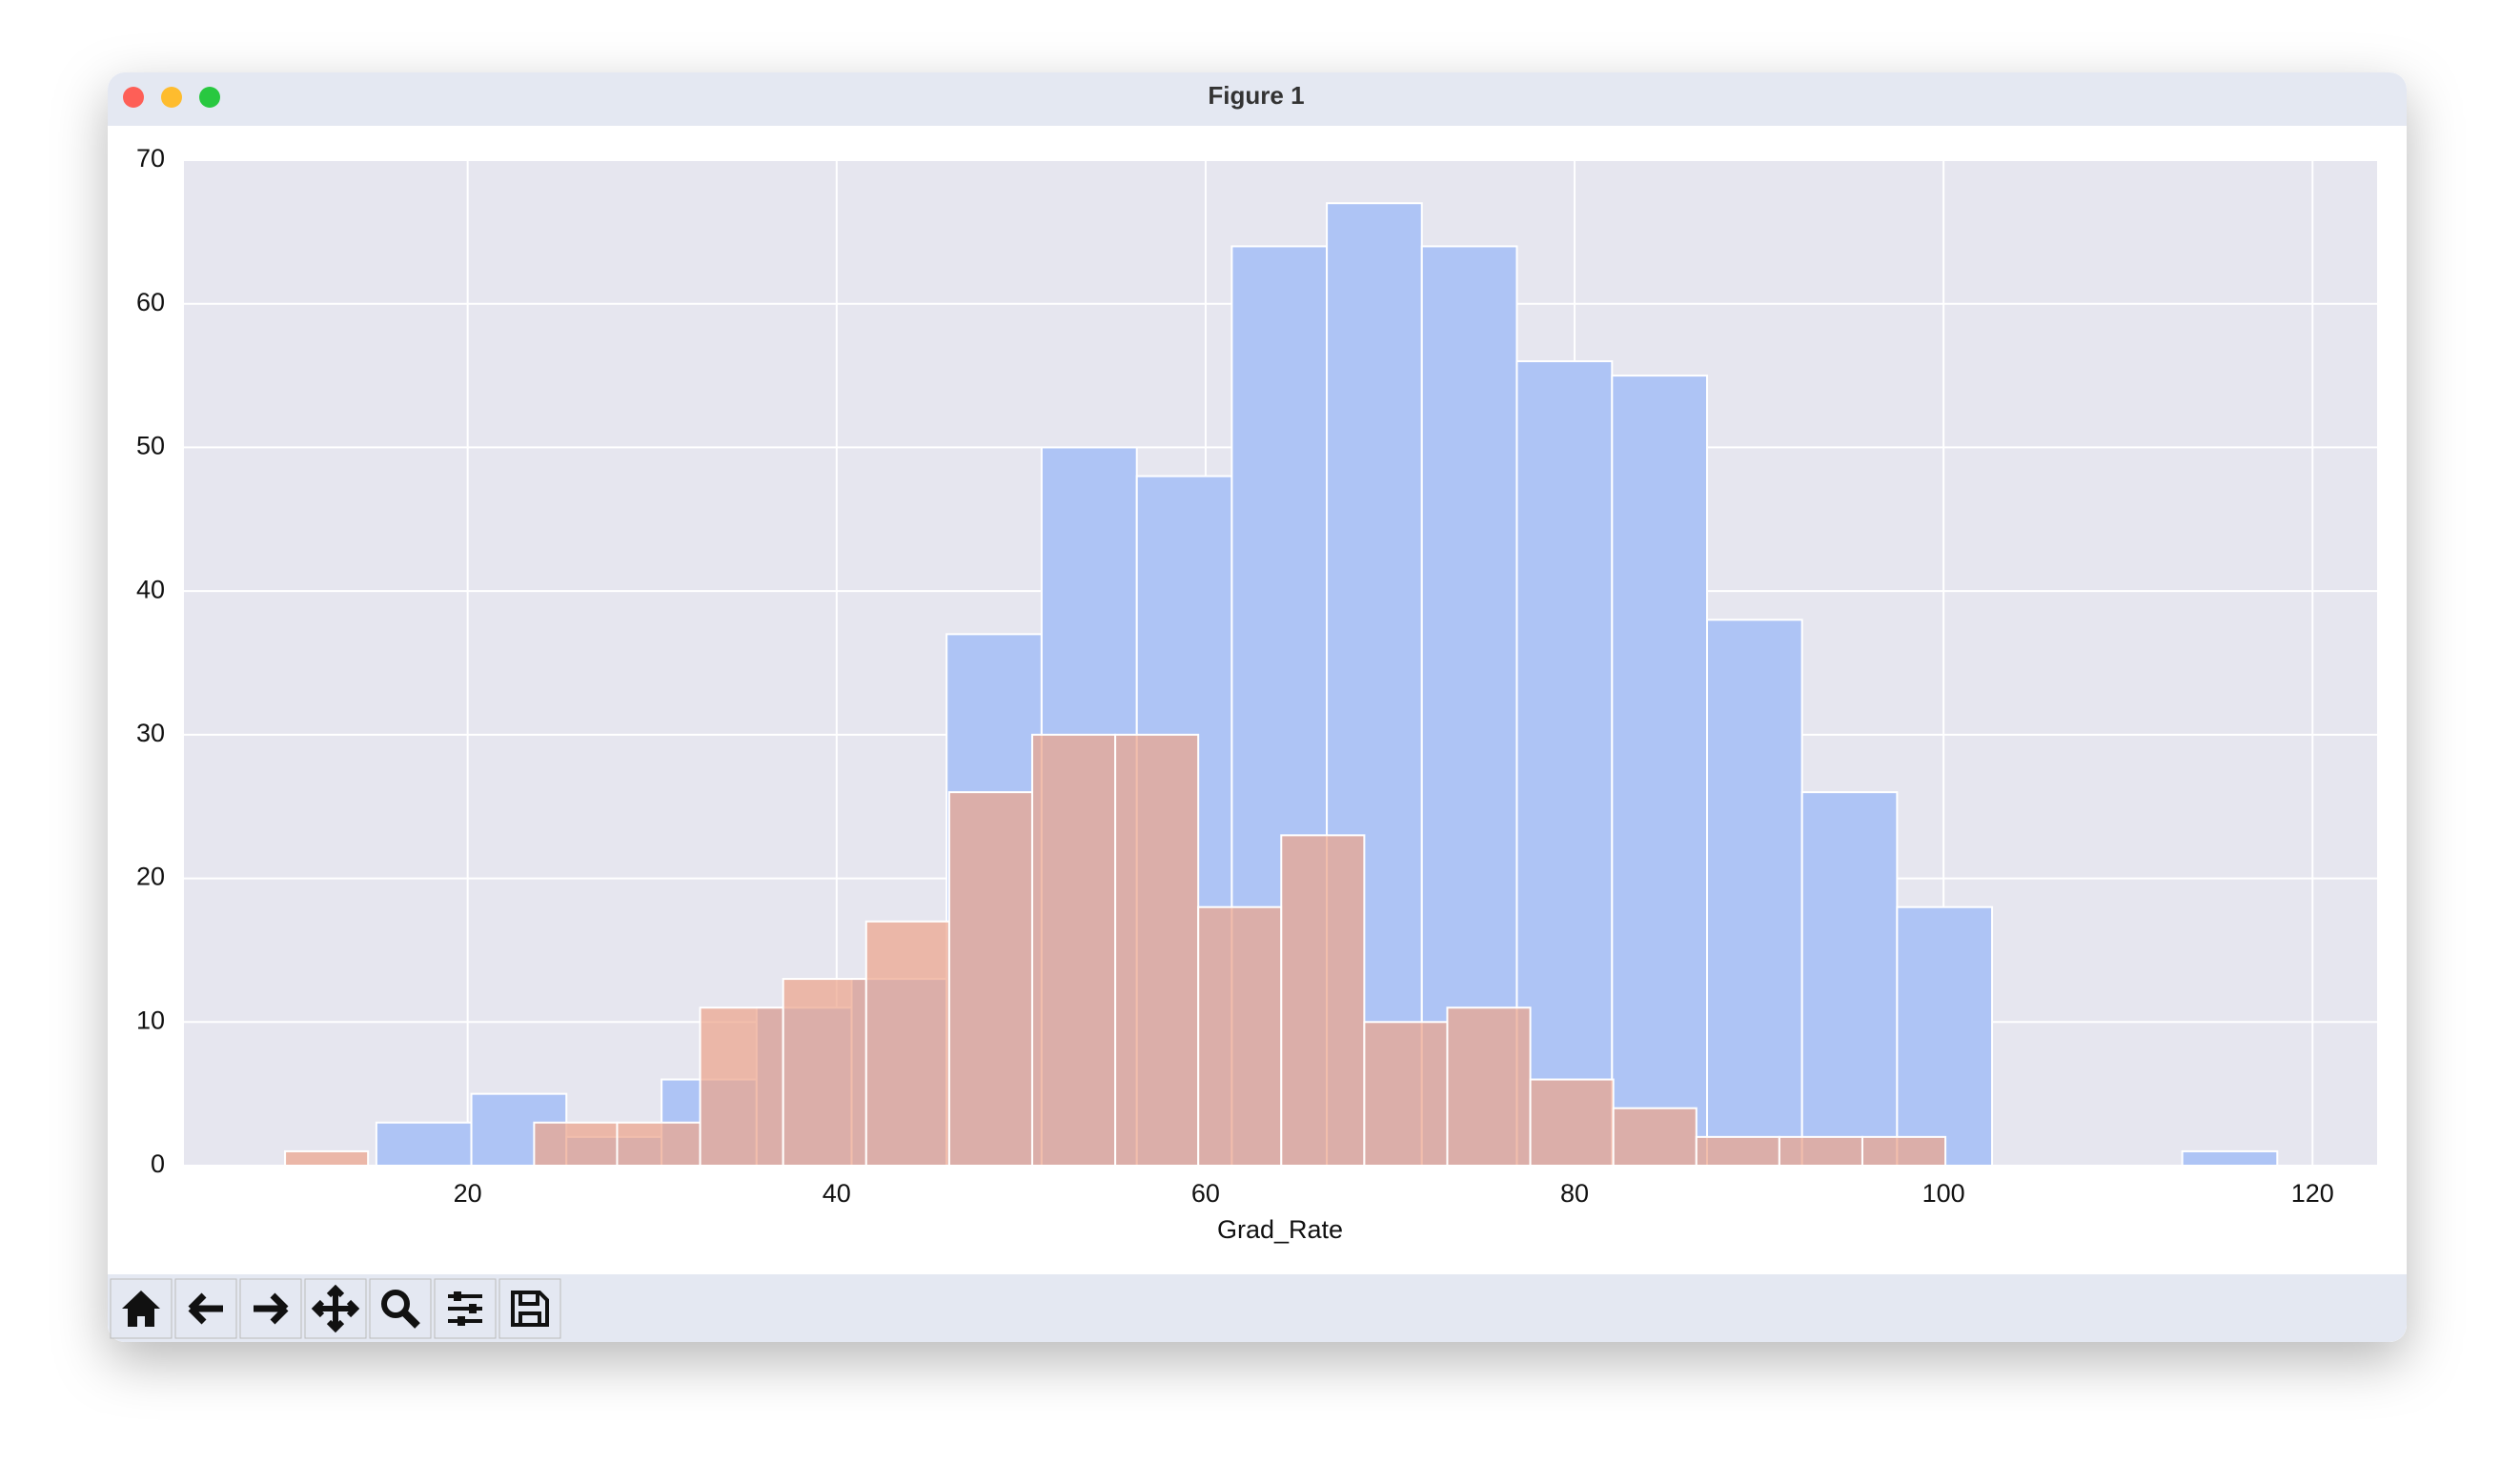 This screenshot has height=1484, width=2501. Describe the element at coordinates (171, 98) in the screenshot. I see `minimize-button` at that location.